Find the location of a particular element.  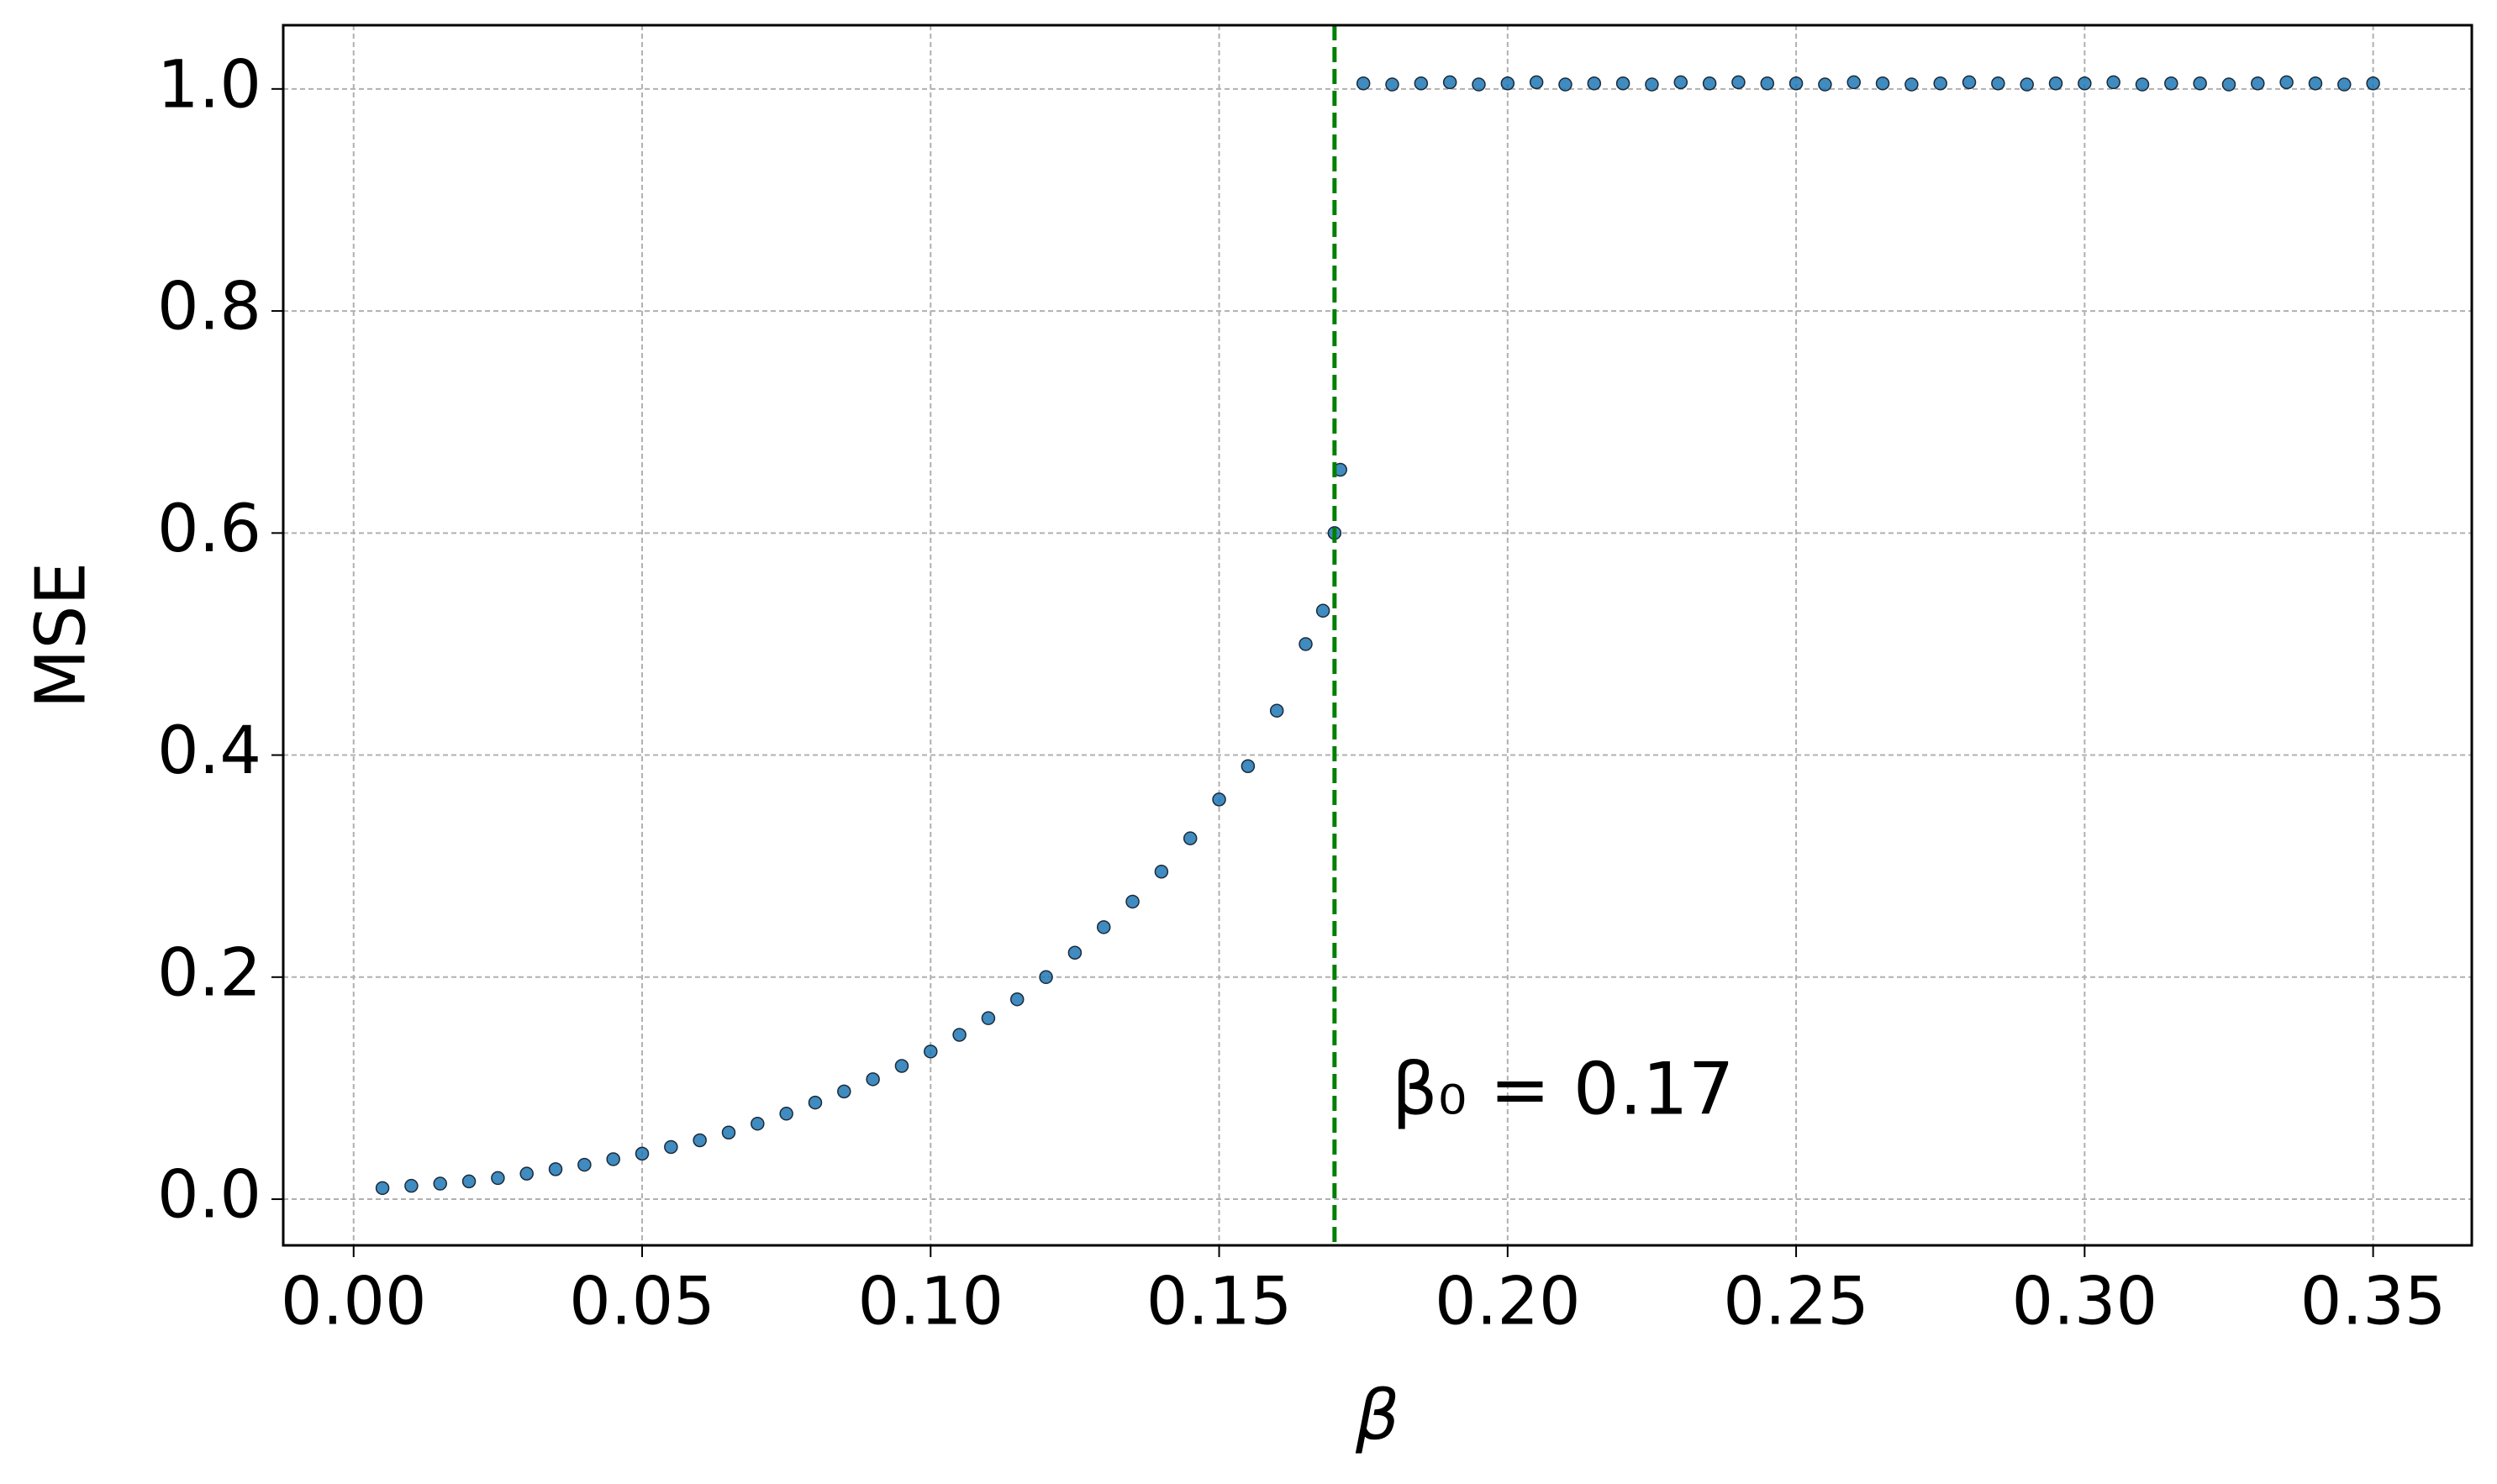

x-tick-label: 0.20 is located at coordinates (1508, 1302).